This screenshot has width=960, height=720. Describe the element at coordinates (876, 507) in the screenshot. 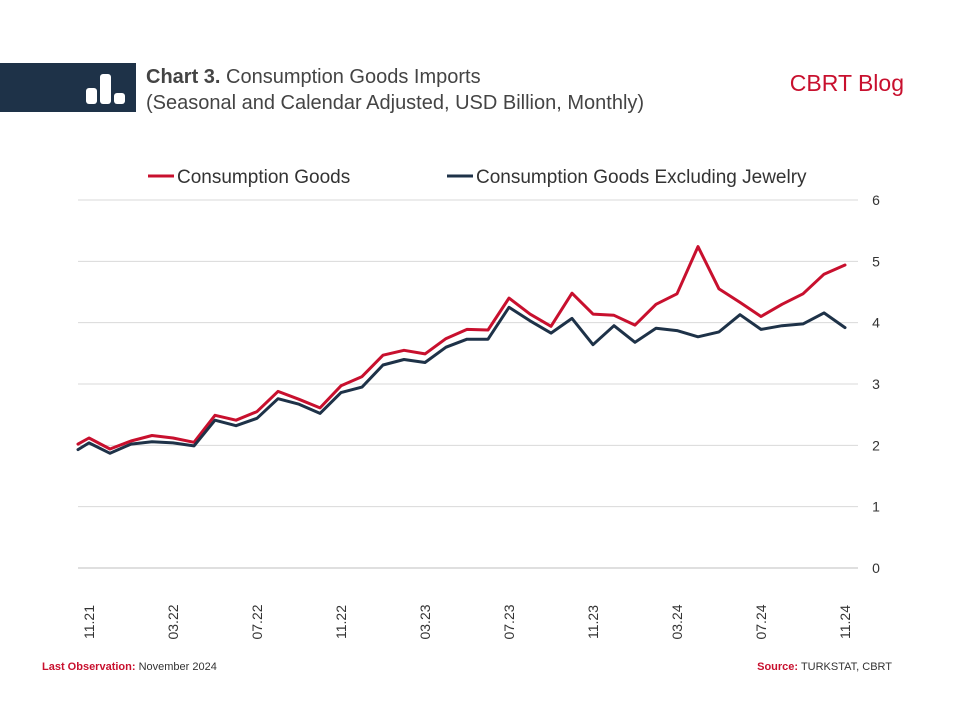

I see `y-tick-label: 1` at that location.